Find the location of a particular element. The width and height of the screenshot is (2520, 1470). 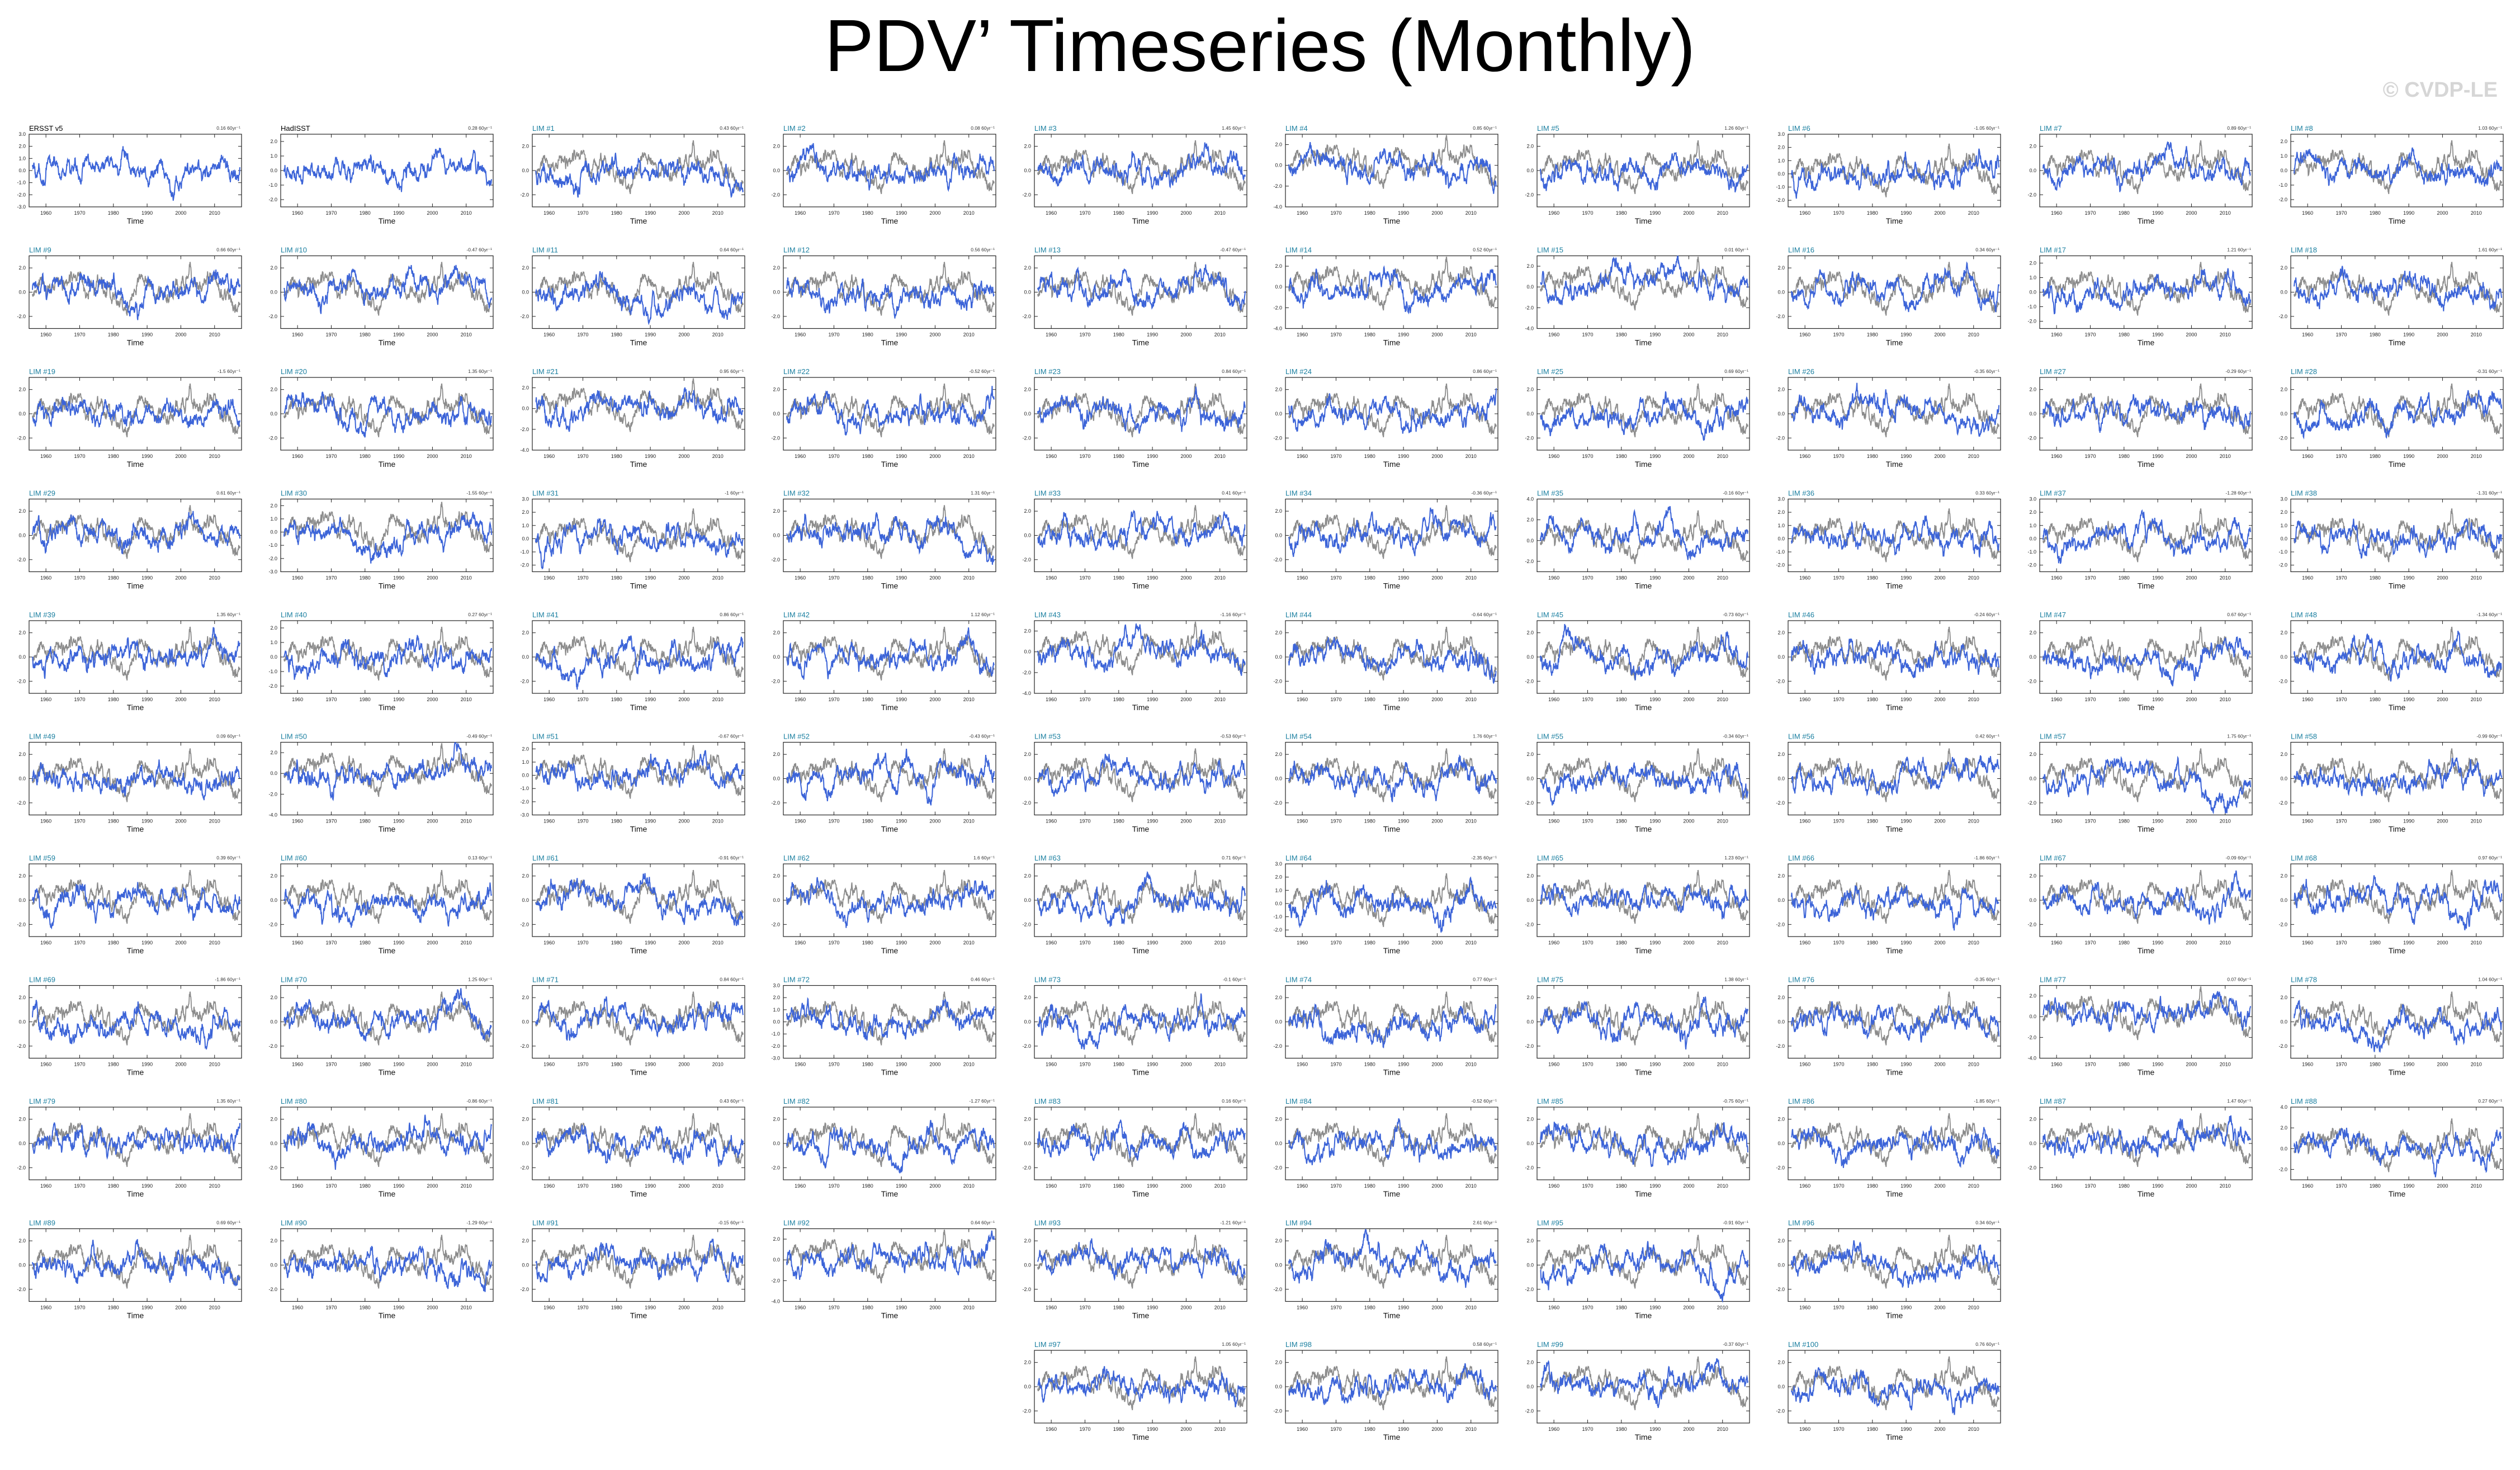

panel-label: LIM #66 is located at coordinates (1801, 858).